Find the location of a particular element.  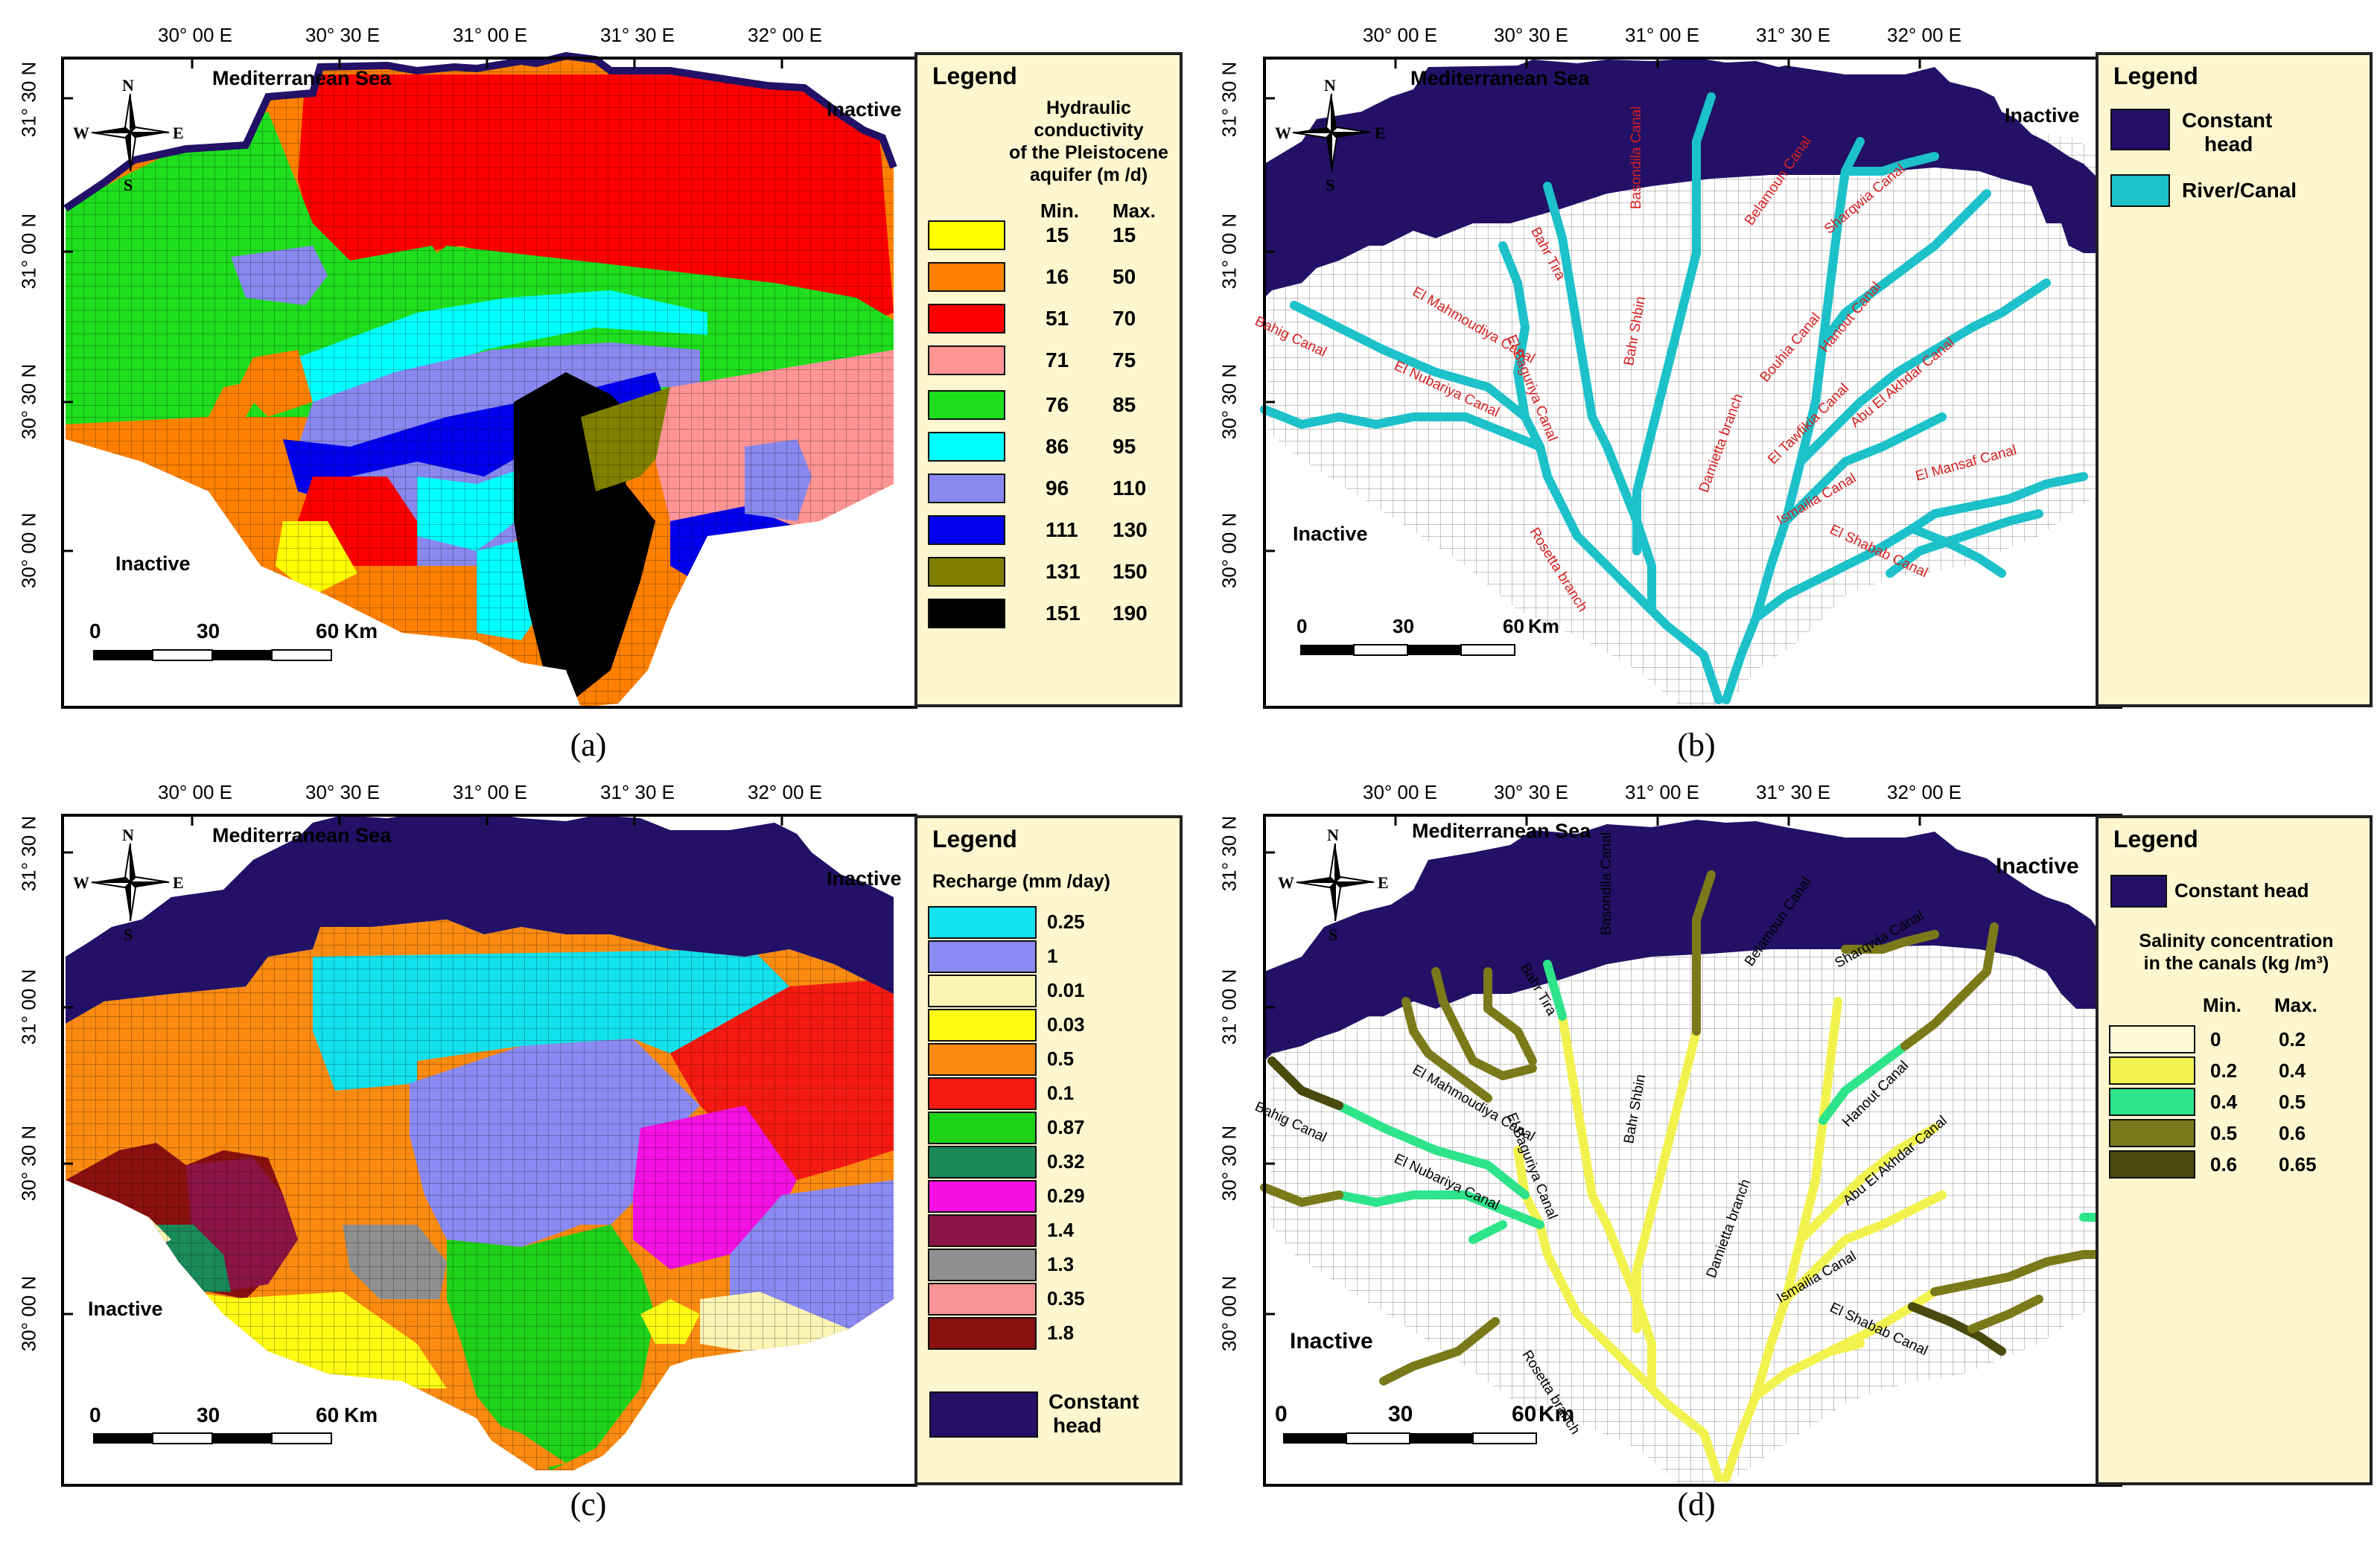

legend-max: 85 is located at coordinates (1124, 405).